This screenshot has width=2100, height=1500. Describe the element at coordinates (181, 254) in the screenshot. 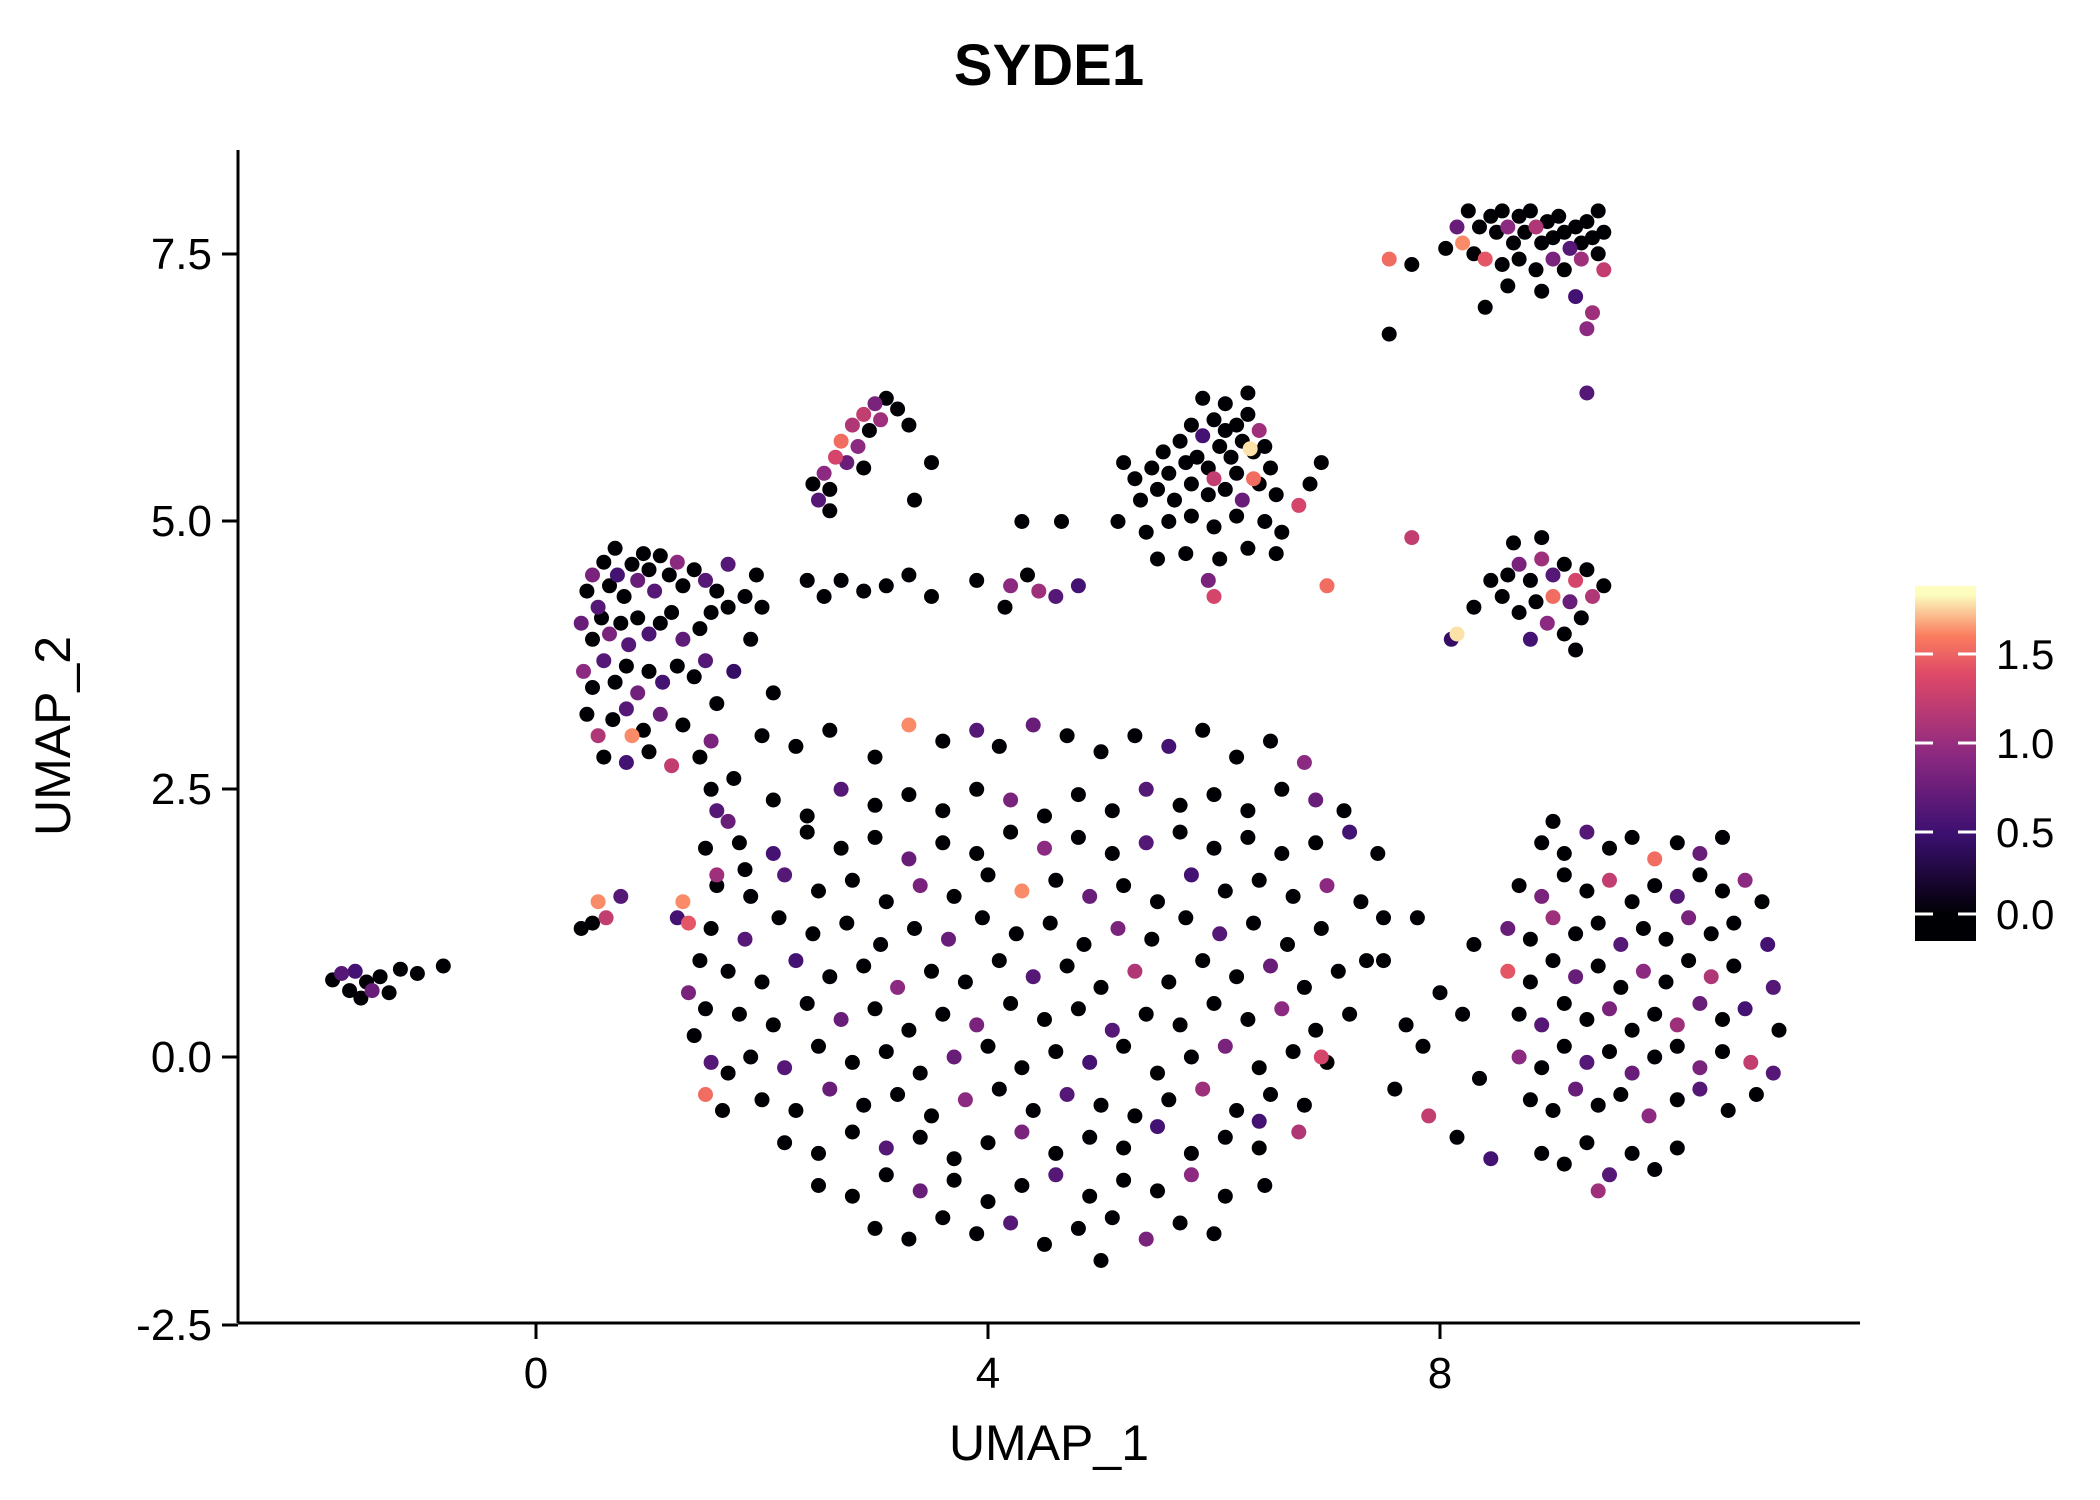

I see `y-tick-label: 7.5` at that location.